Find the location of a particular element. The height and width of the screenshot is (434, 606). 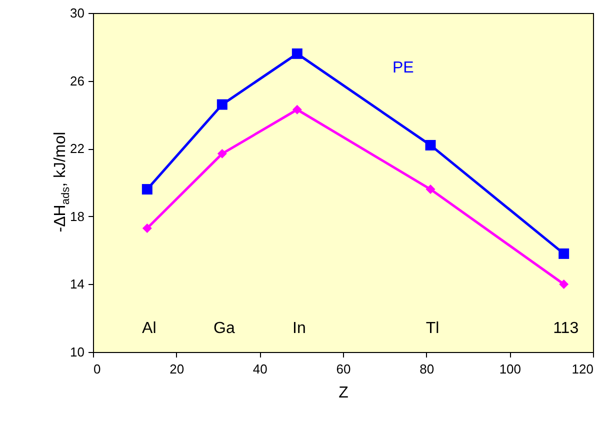

x-tick-label: 0 is located at coordinates (97, 369).